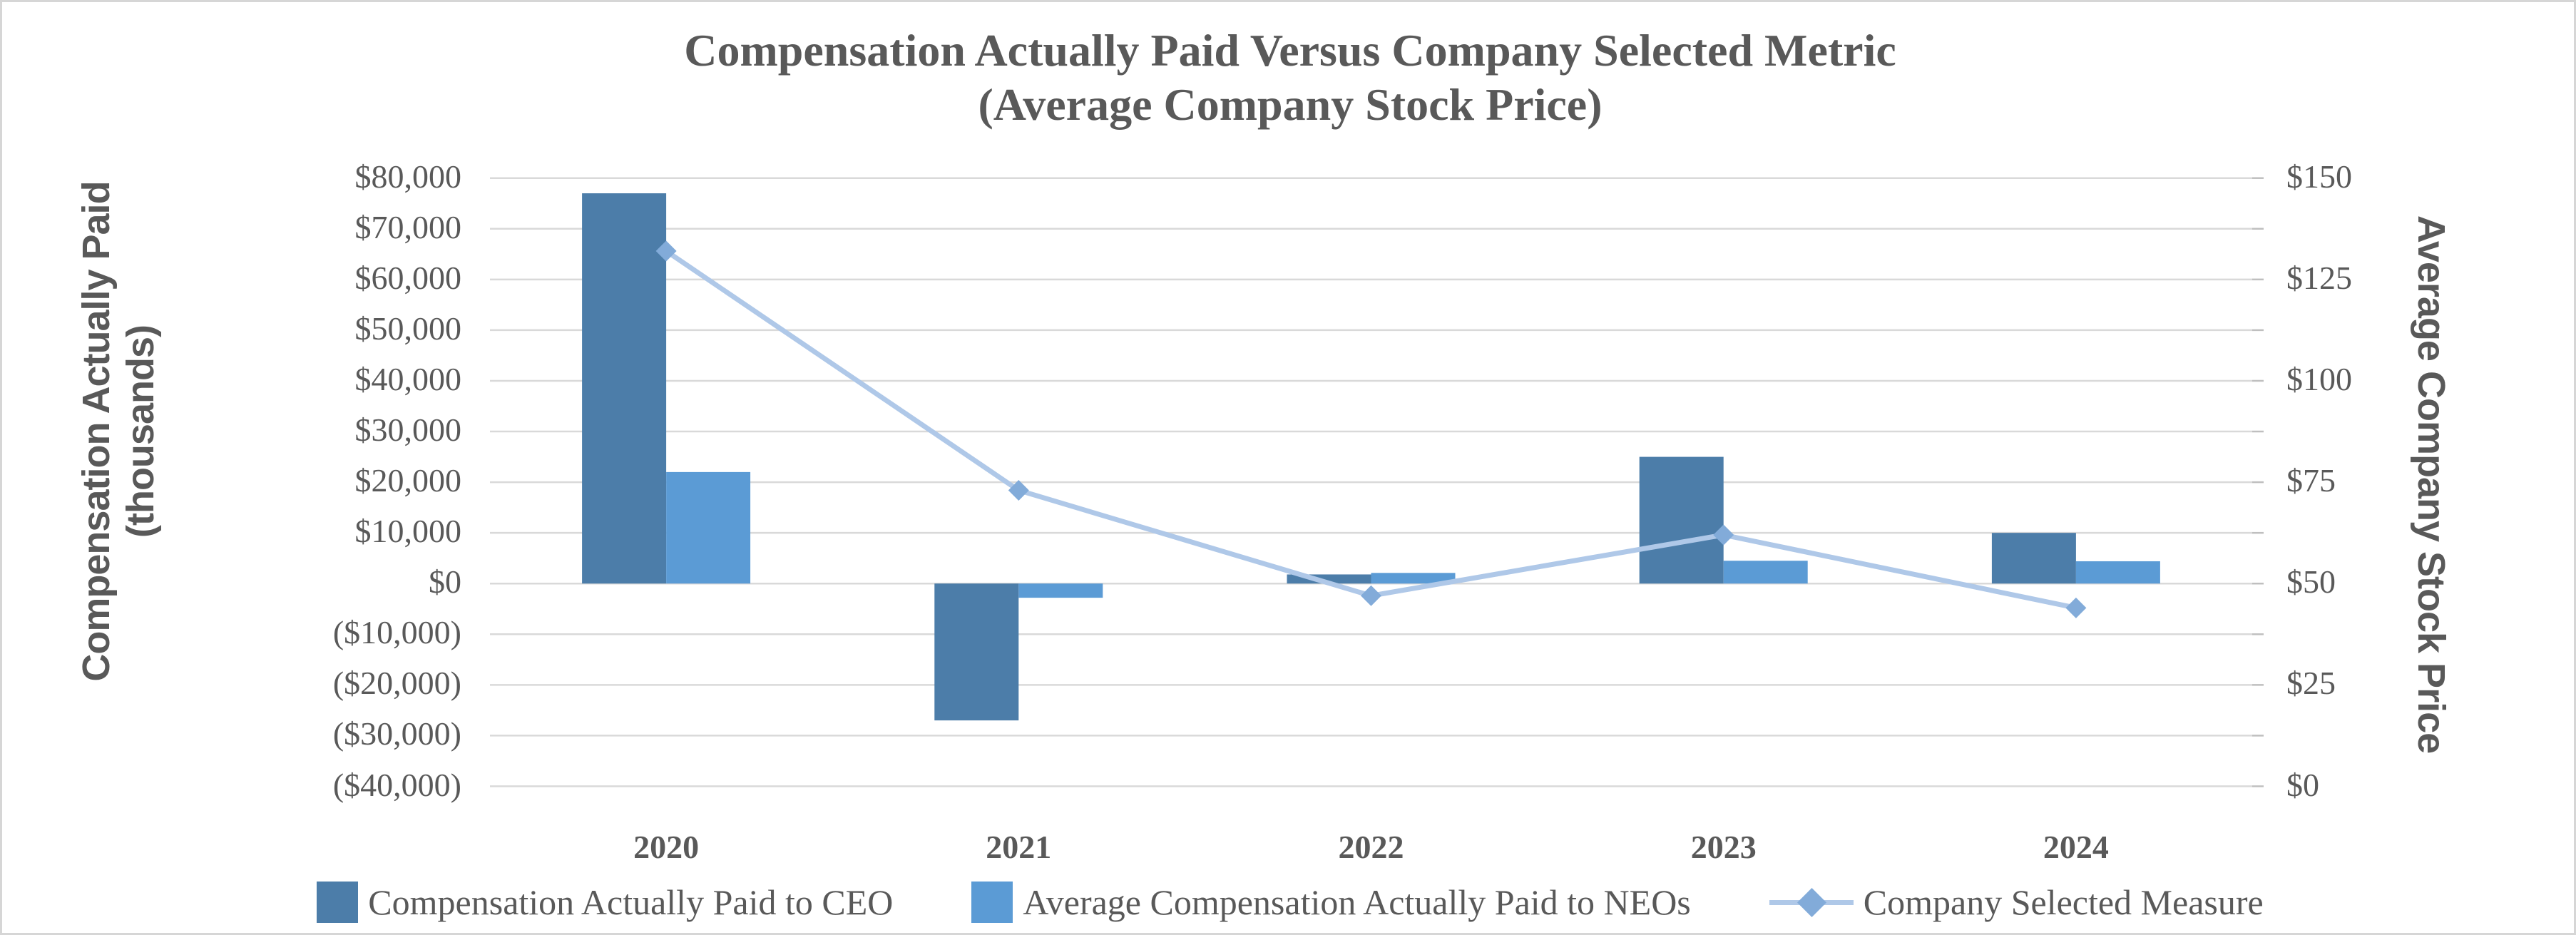 This screenshot has width=2576, height=935. I want to click on legend-label-ceo: Compensation Actually Paid to CEO, so click(631, 902).